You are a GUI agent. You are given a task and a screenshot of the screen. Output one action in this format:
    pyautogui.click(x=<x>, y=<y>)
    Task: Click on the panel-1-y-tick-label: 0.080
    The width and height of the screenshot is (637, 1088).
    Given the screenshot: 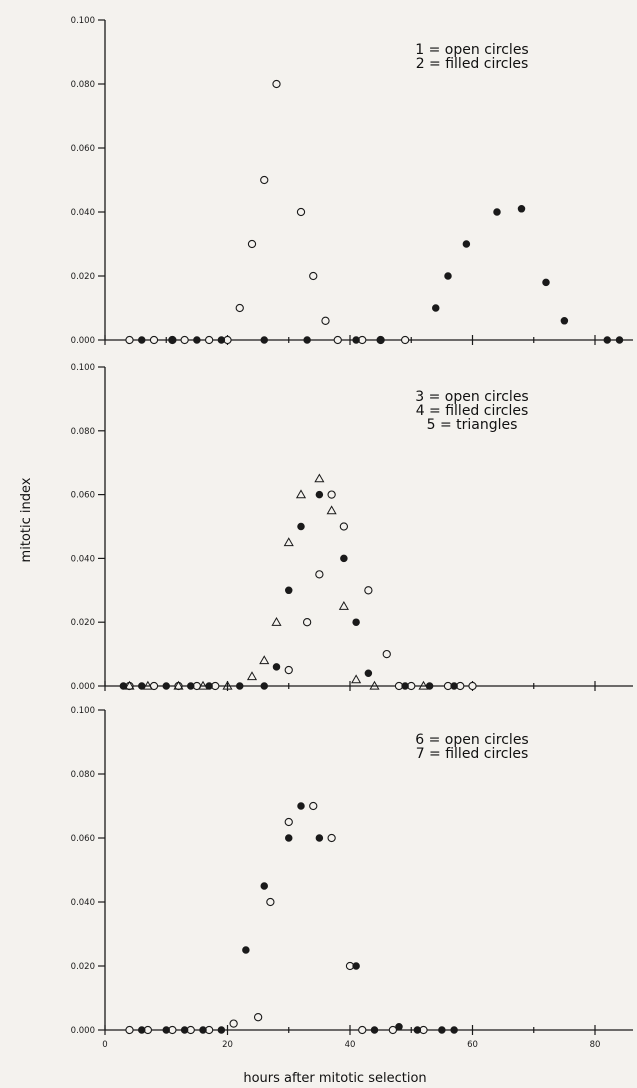 What is the action you would take?
    pyautogui.click(x=83, y=85)
    